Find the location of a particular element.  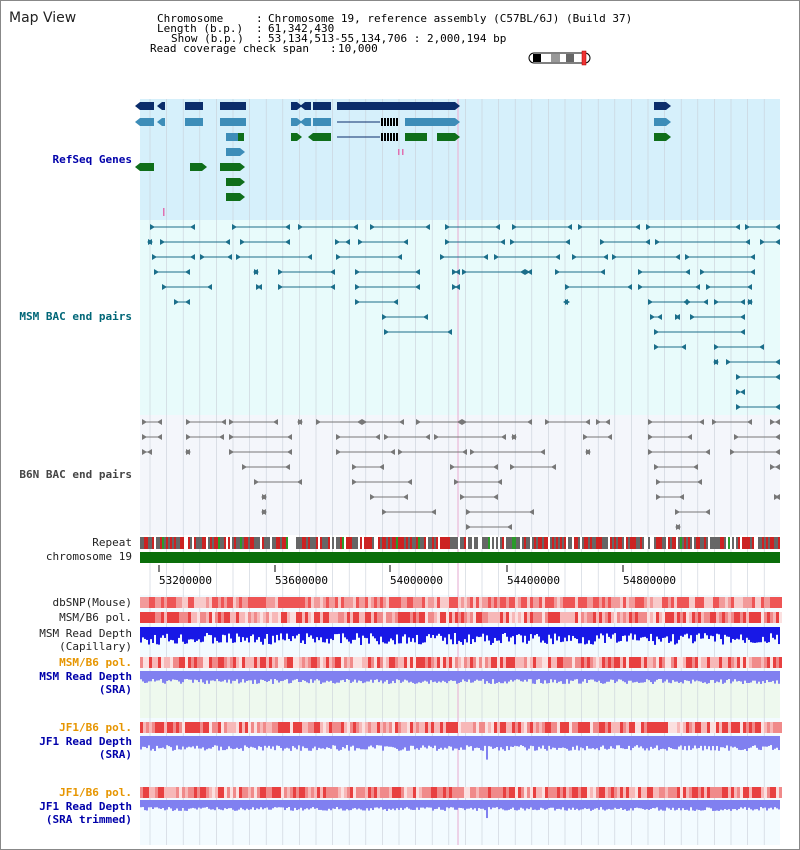

track-label-msm-depth-sra: MSM Read Depth is located at coordinates (85, 676).